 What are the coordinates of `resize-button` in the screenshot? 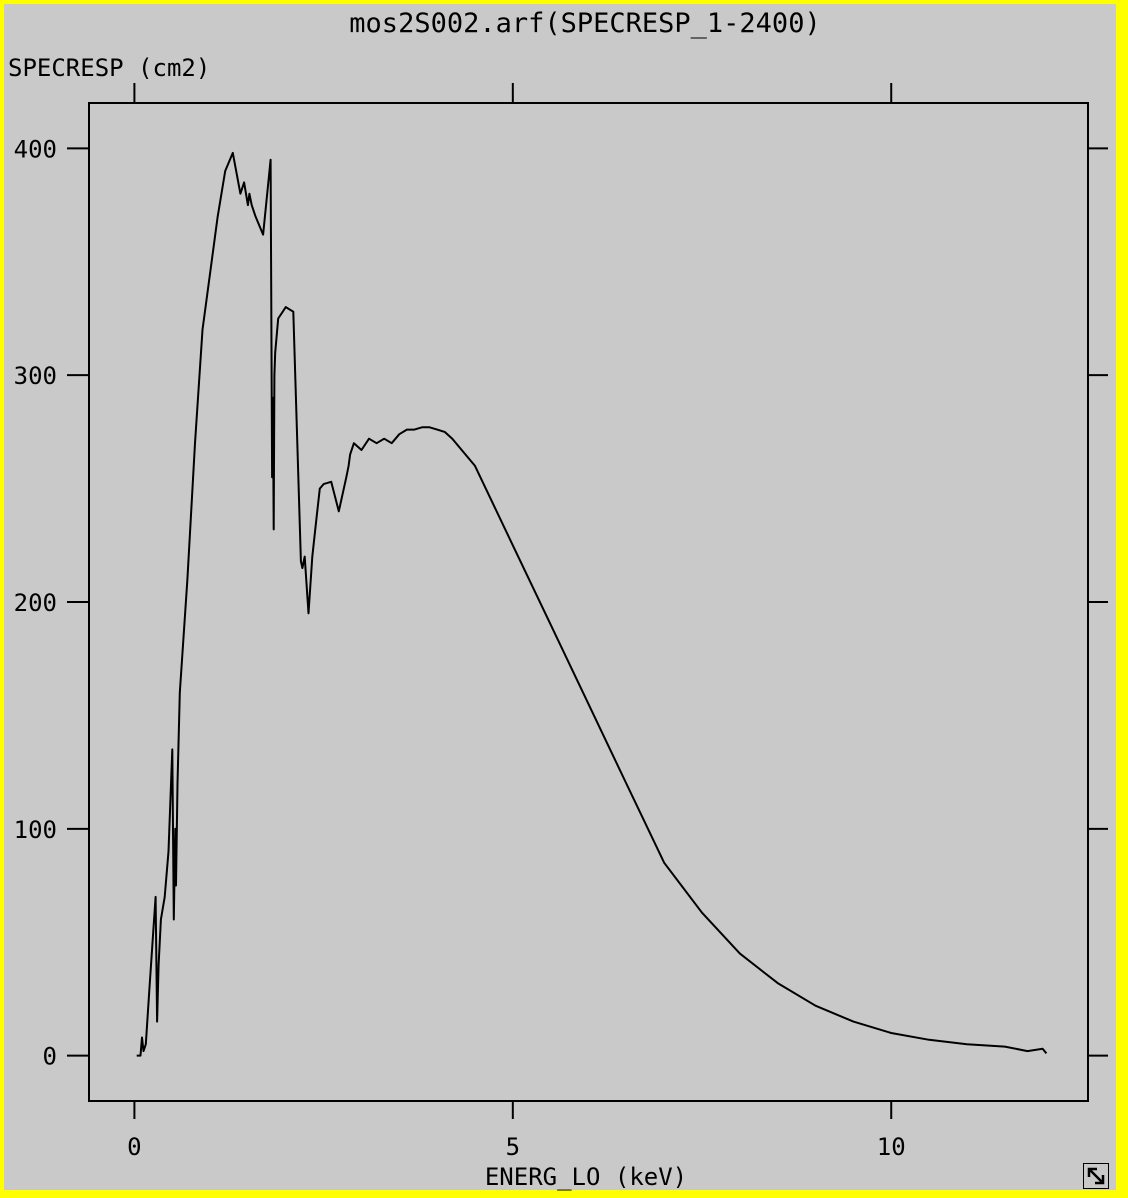 It's located at (1096, 1176).